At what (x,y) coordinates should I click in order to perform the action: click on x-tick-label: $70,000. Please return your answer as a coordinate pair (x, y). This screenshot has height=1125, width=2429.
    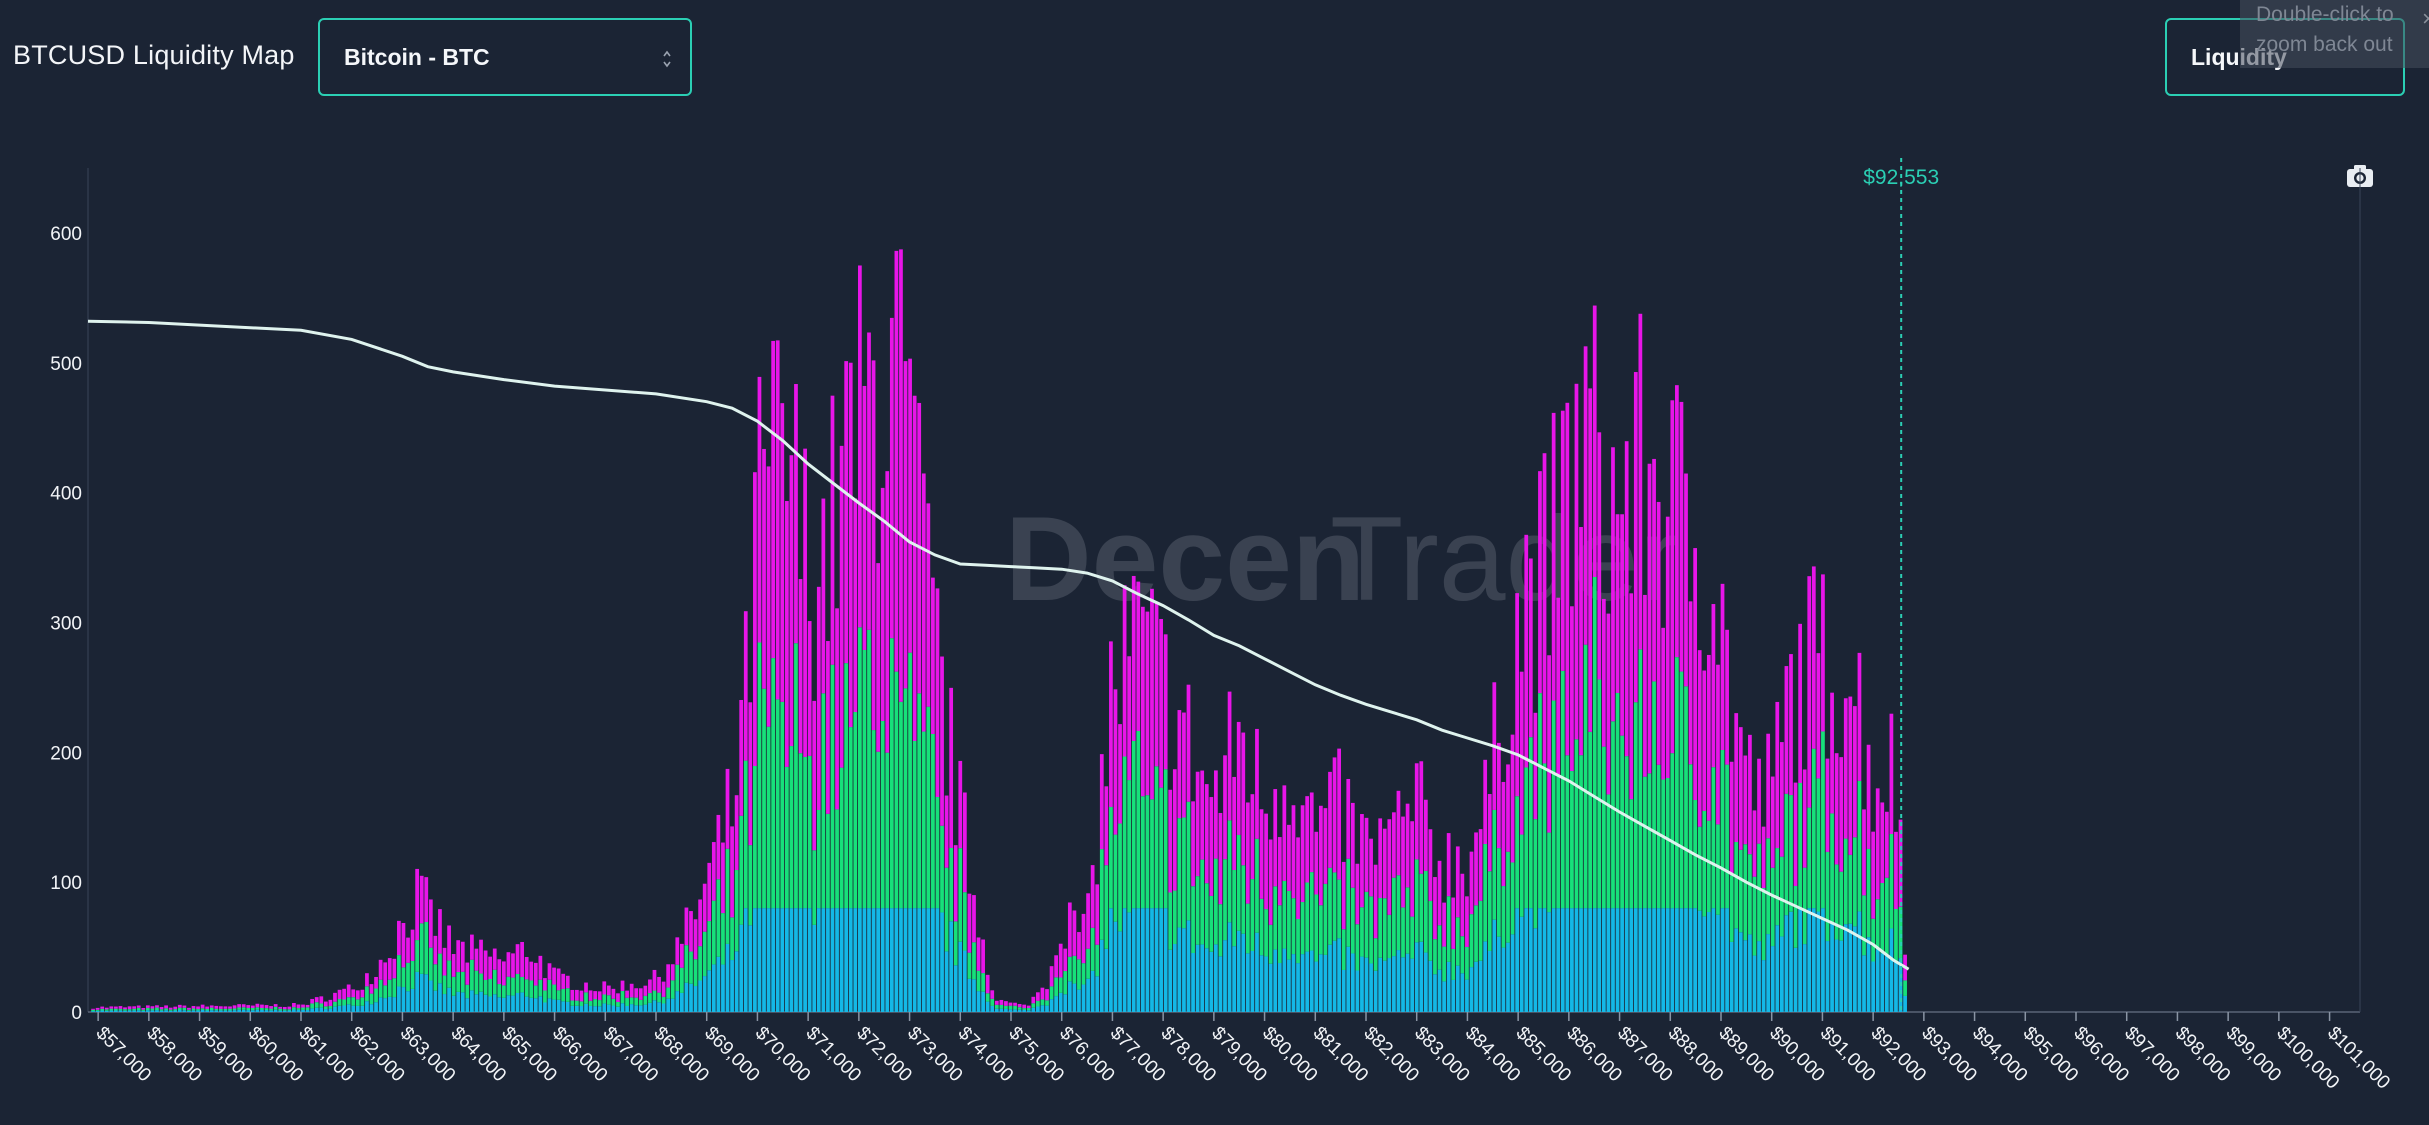
    Looking at the image, I should click on (782, 1054).